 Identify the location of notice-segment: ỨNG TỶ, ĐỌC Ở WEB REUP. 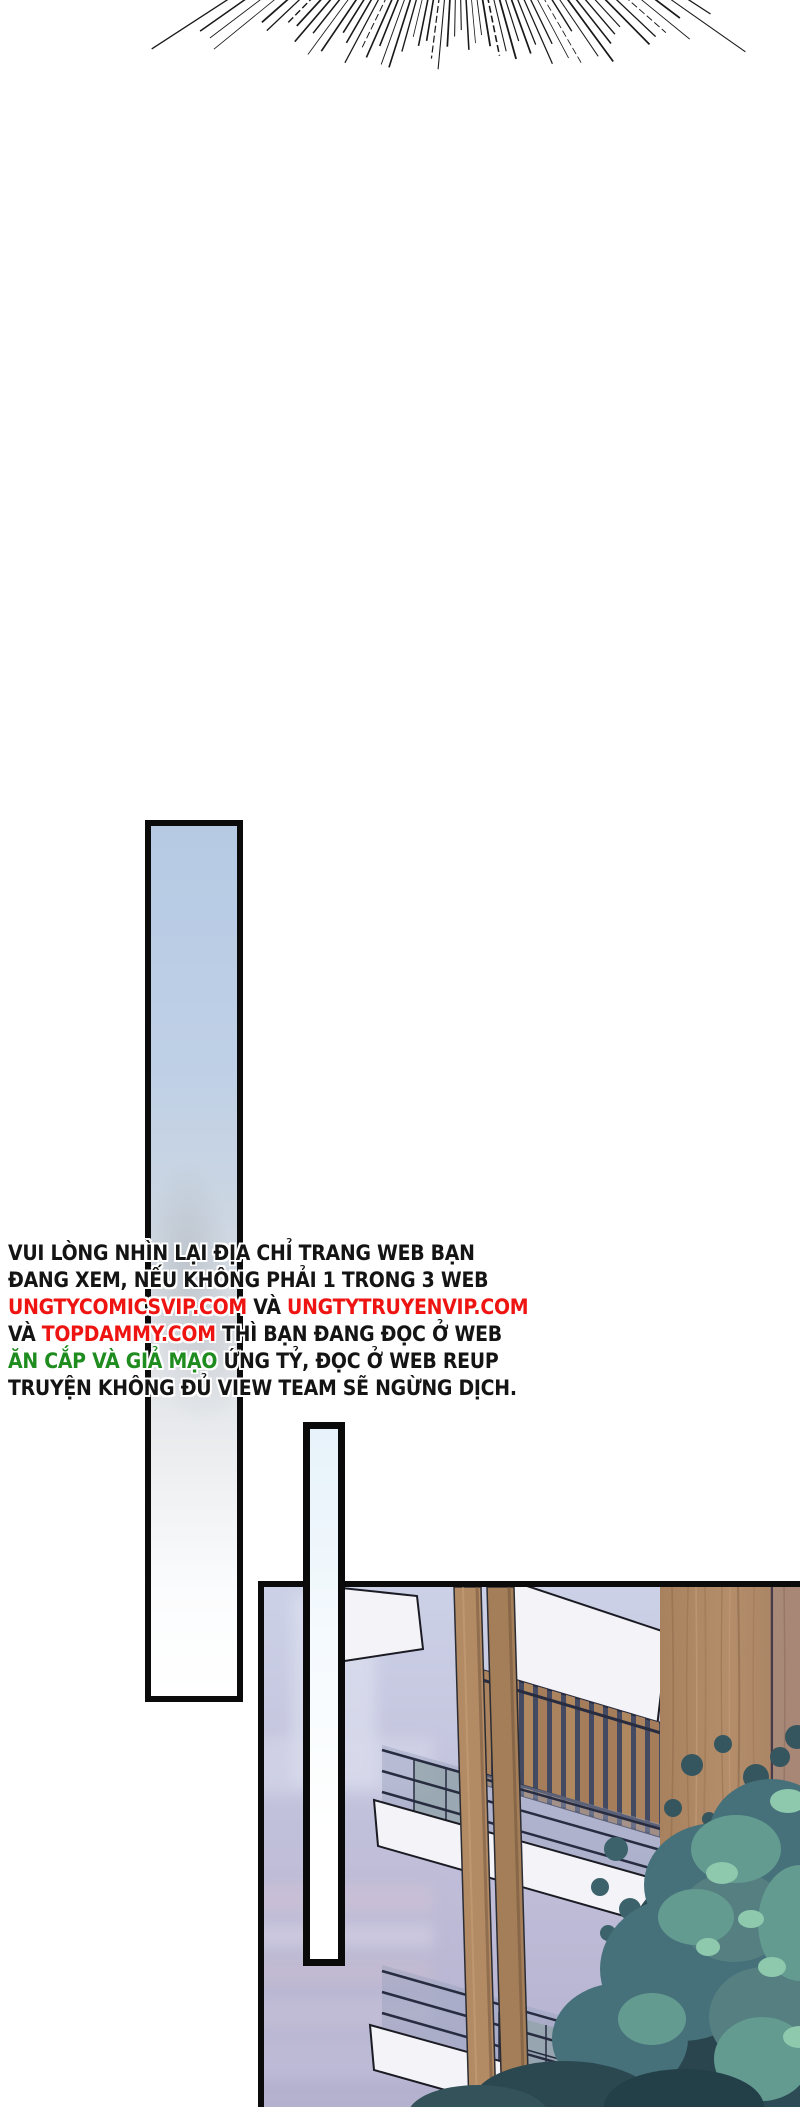
(358, 1361).